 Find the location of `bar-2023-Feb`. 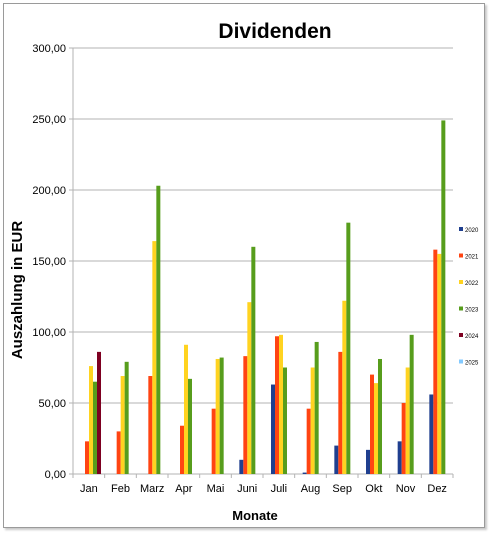

bar-2023-Feb is located at coordinates (126, 417).